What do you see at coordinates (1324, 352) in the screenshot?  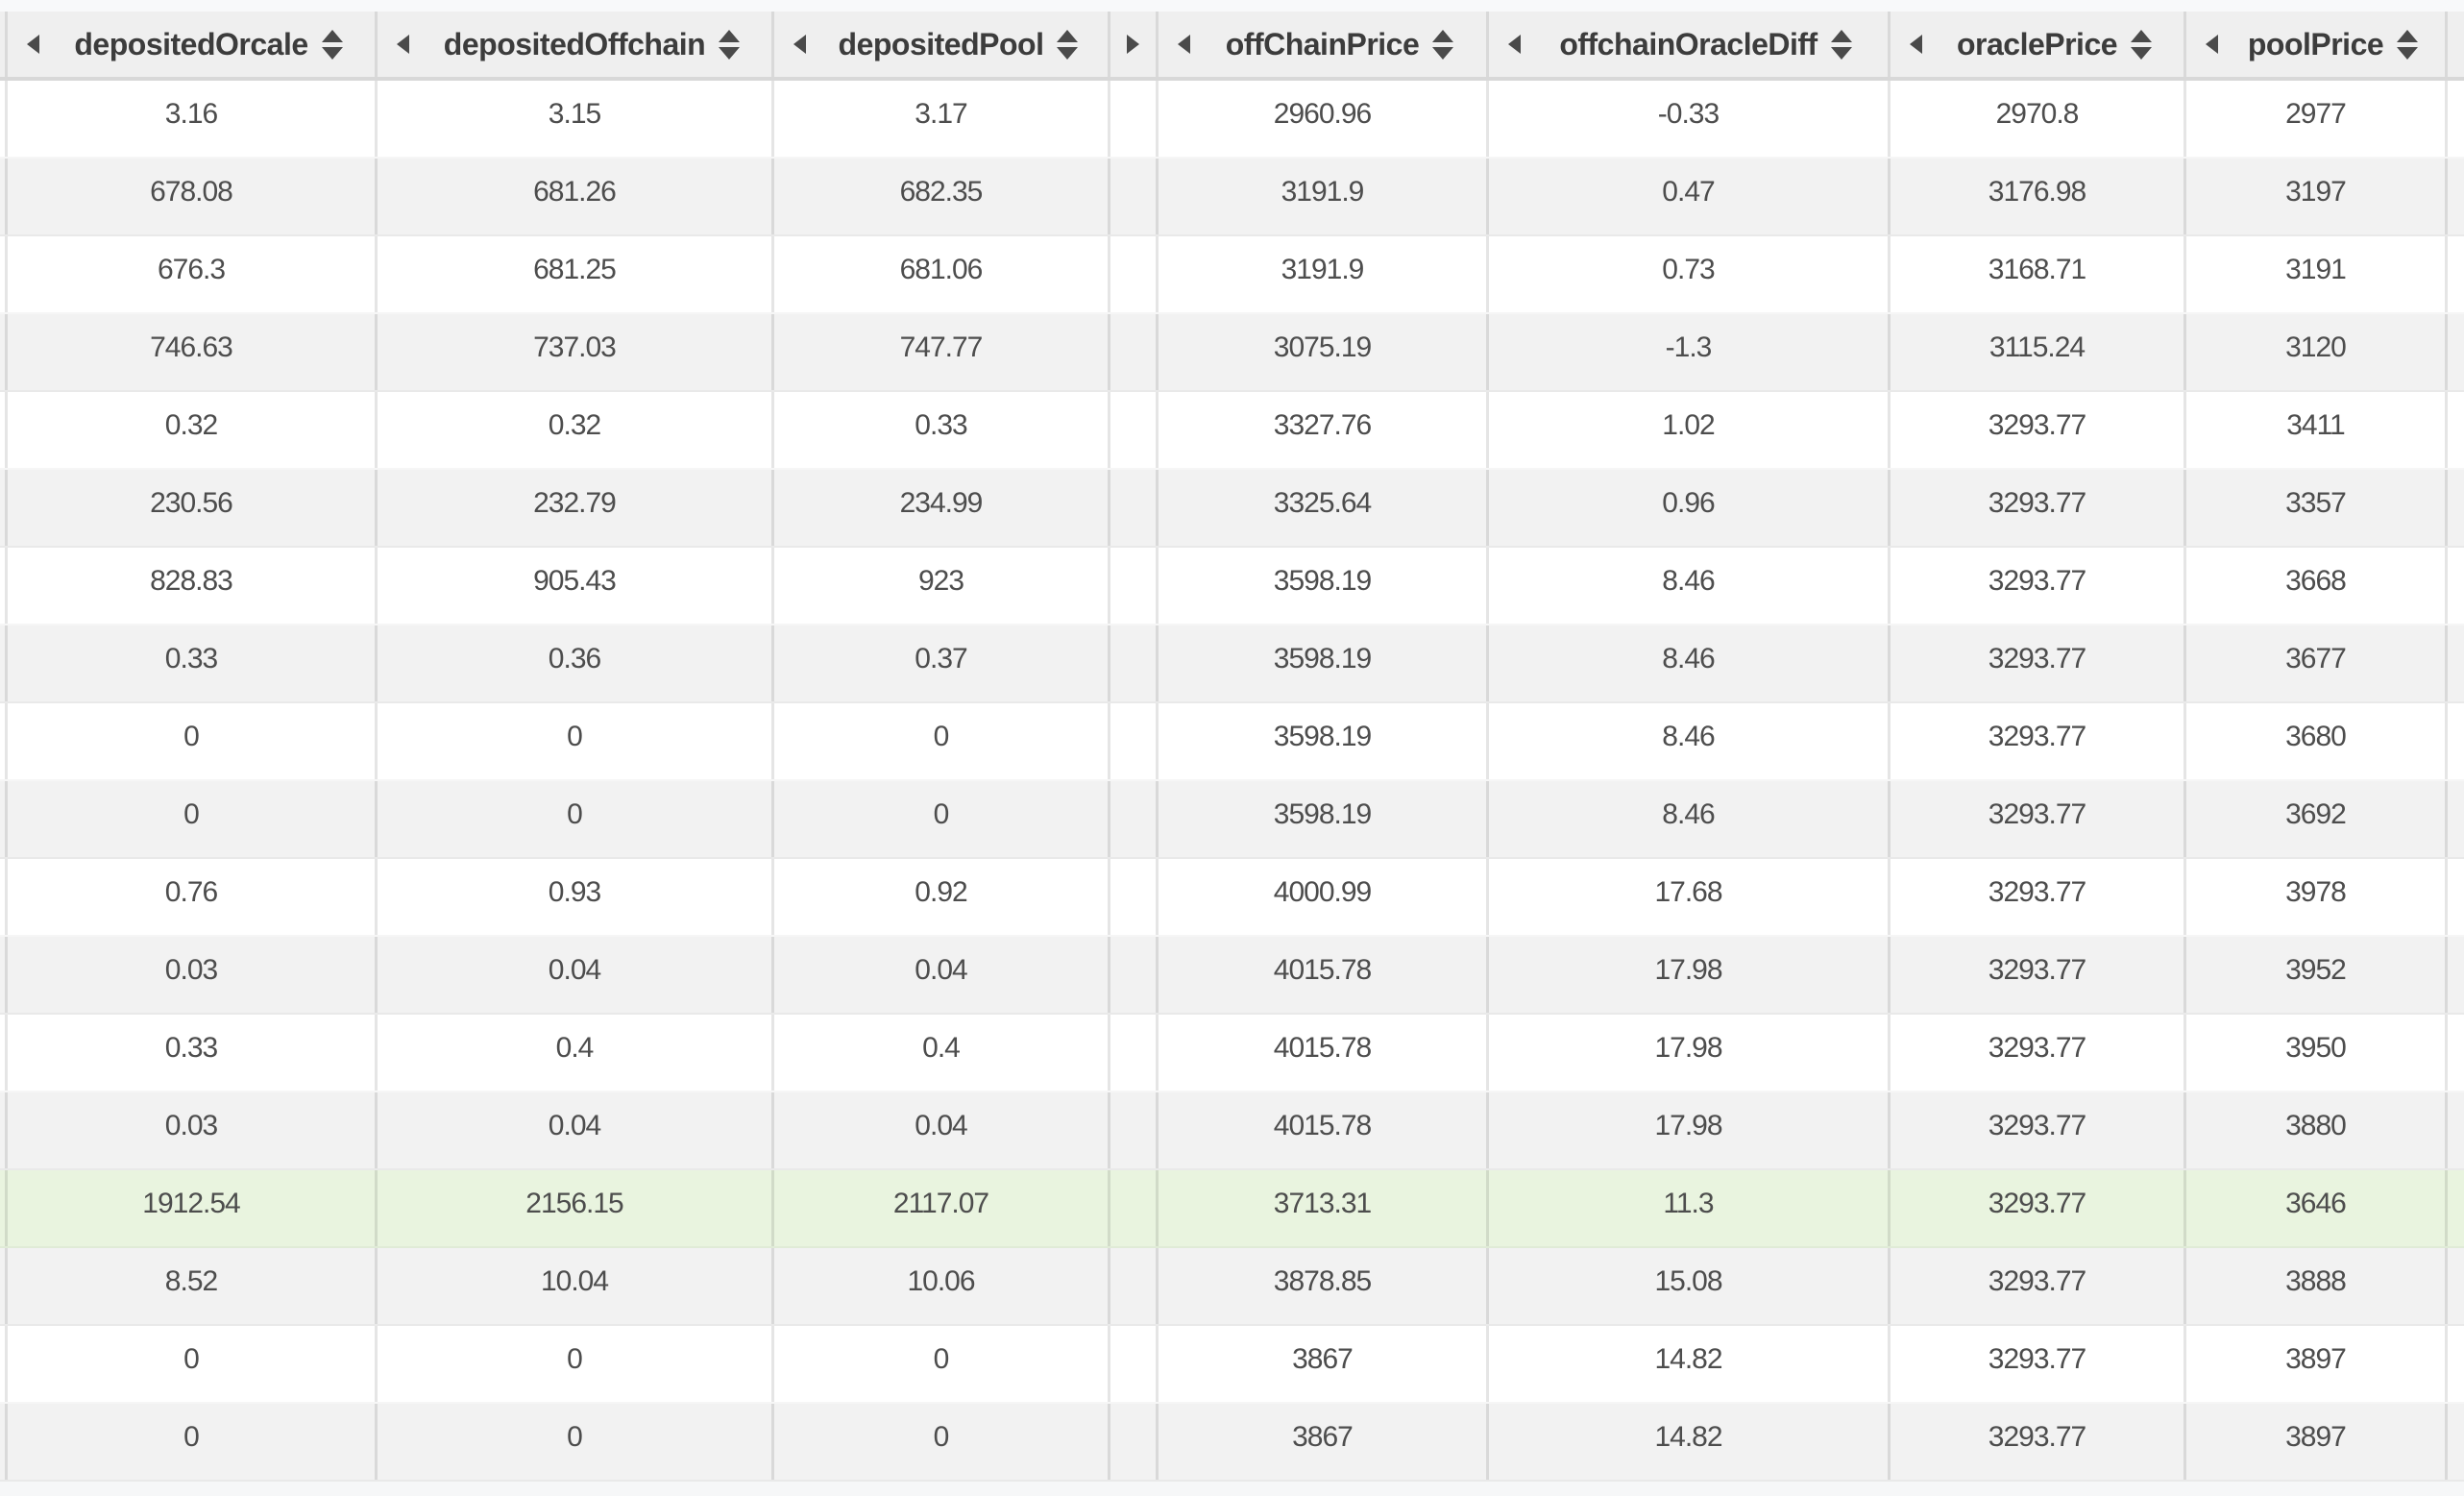 I see `table-cell-offChainPrice: 3075.19` at bounding box center [1324, 352].